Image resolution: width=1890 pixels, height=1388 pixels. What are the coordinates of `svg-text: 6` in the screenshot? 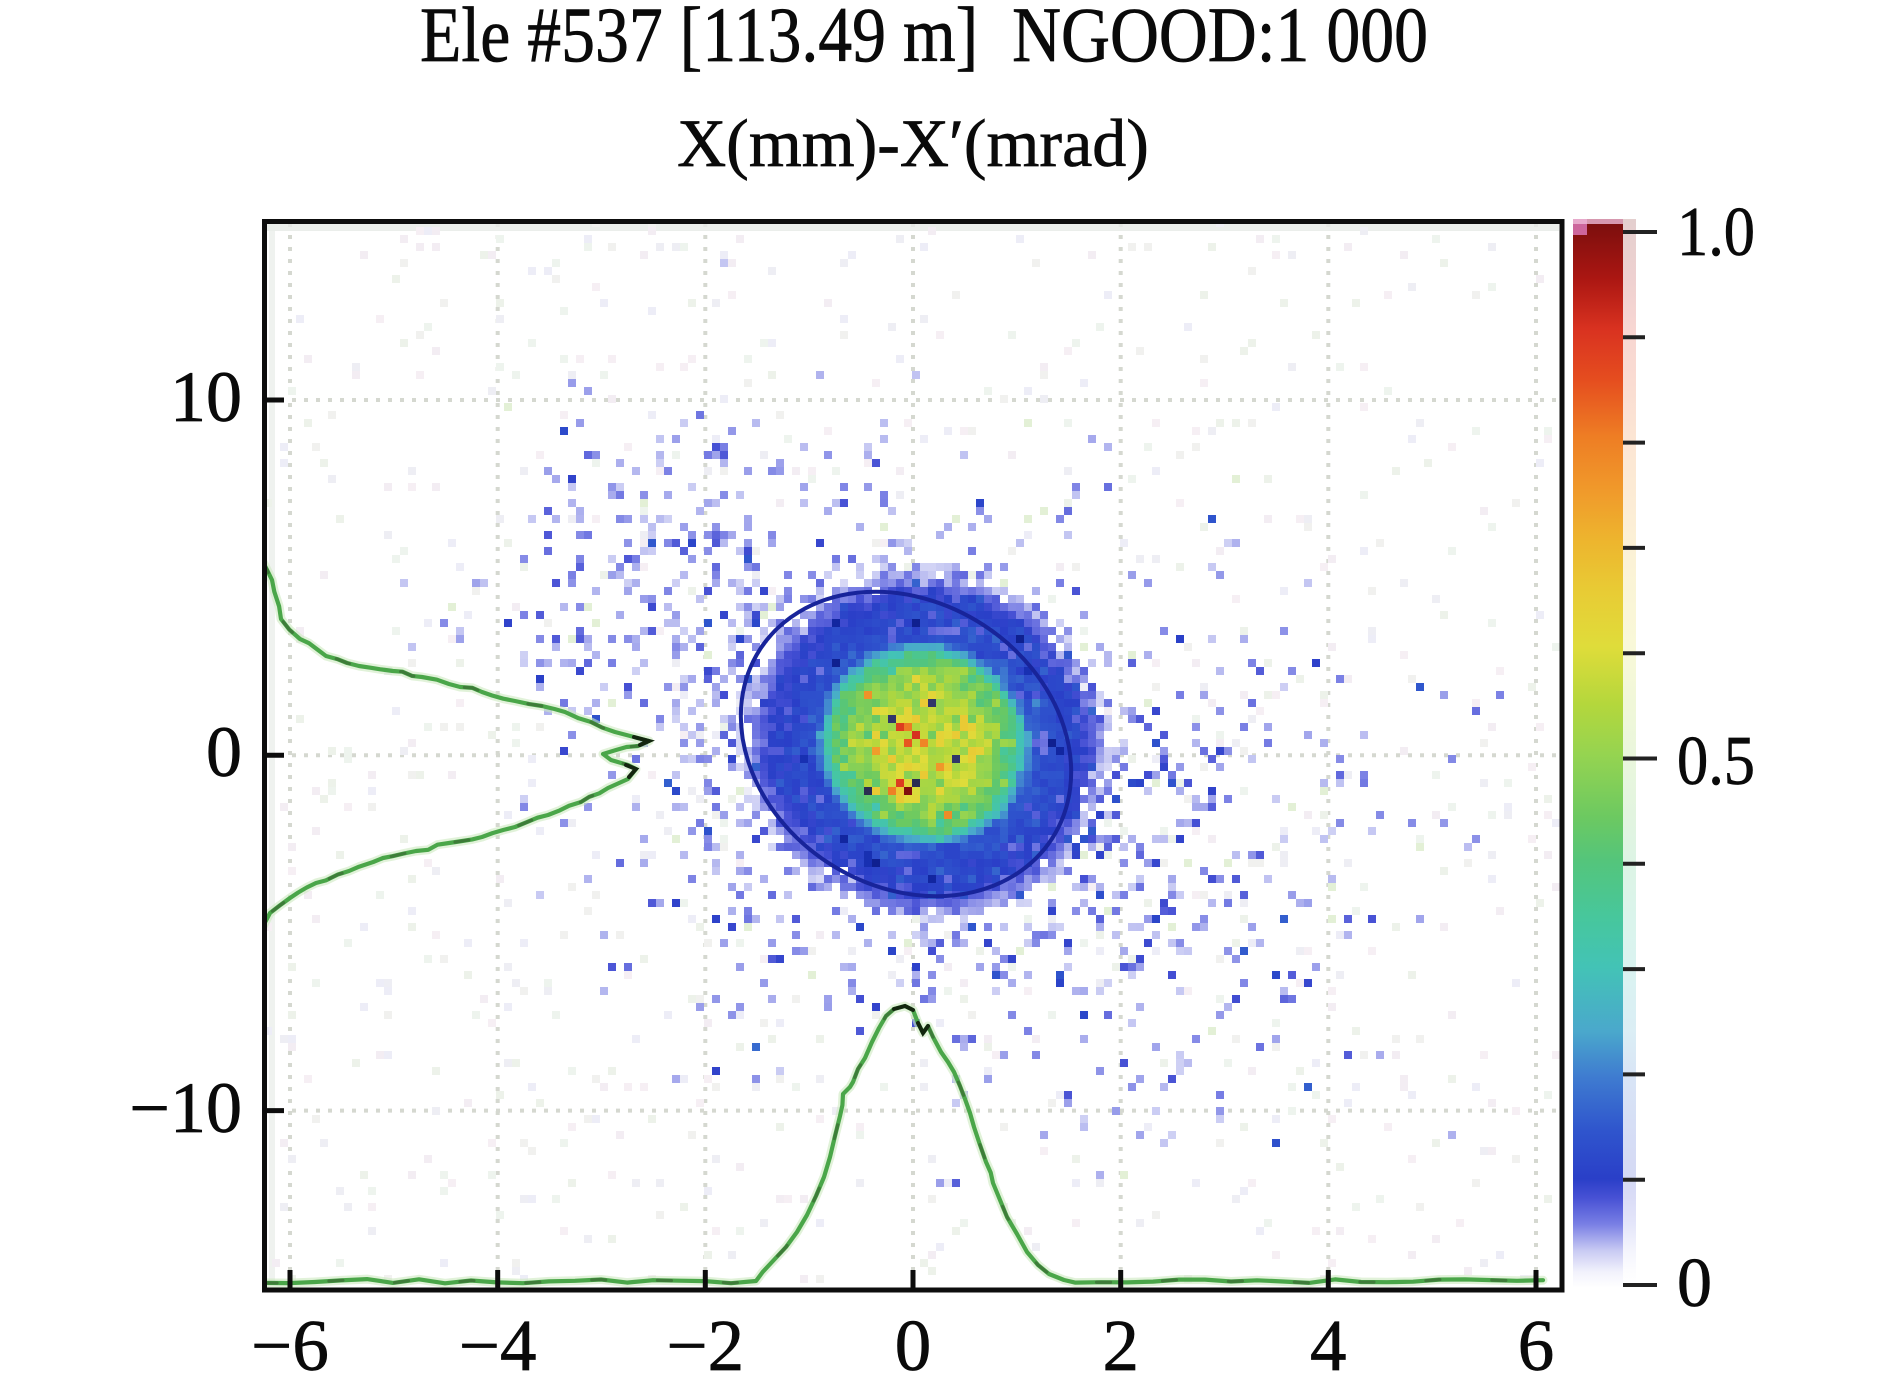 It's located at (1536, 1345).